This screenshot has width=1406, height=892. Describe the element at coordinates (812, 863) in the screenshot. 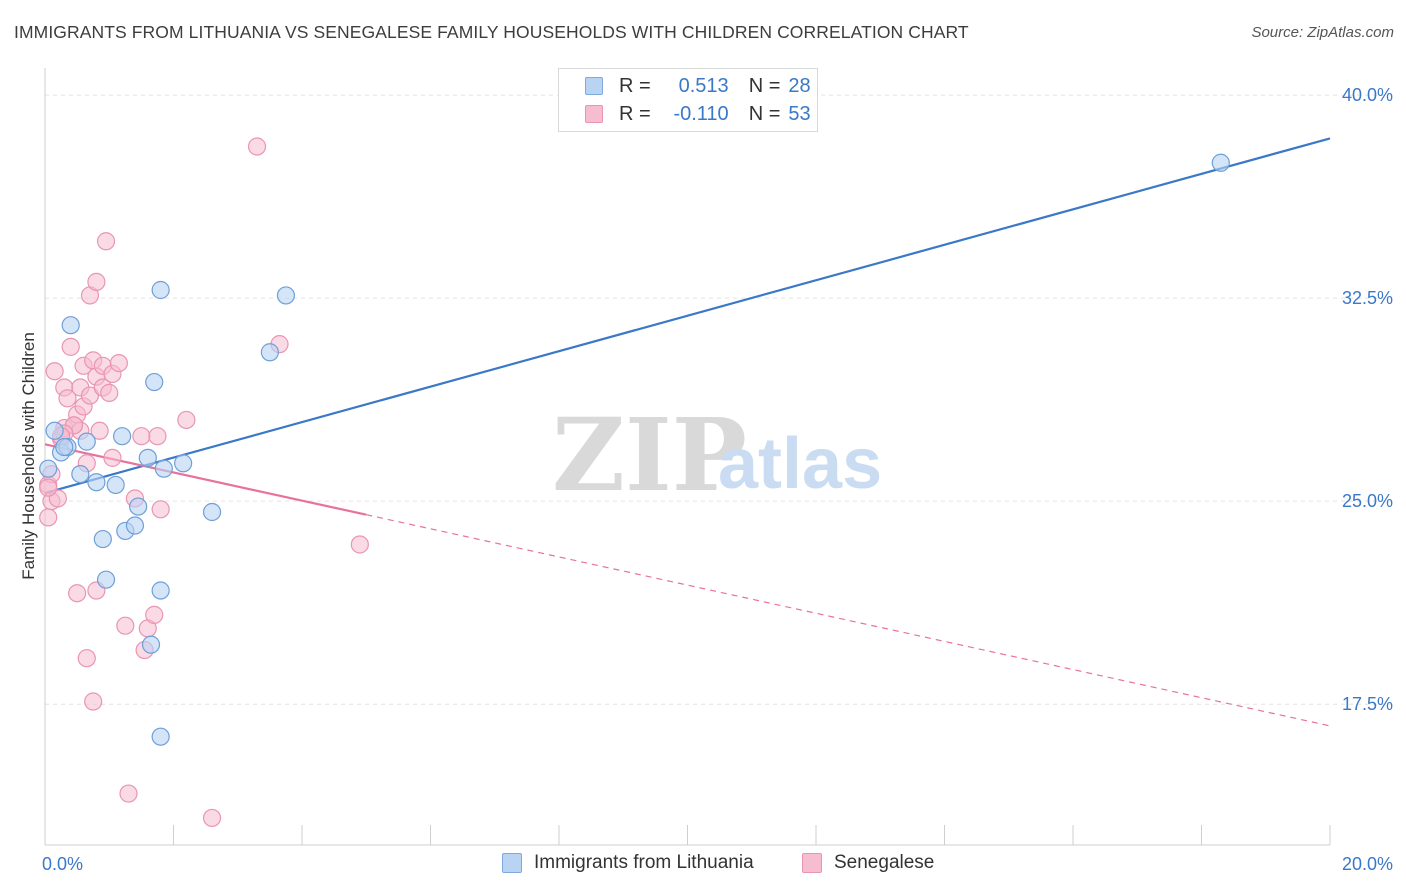

I see `bottom-legend-swatch-pink` at that location.